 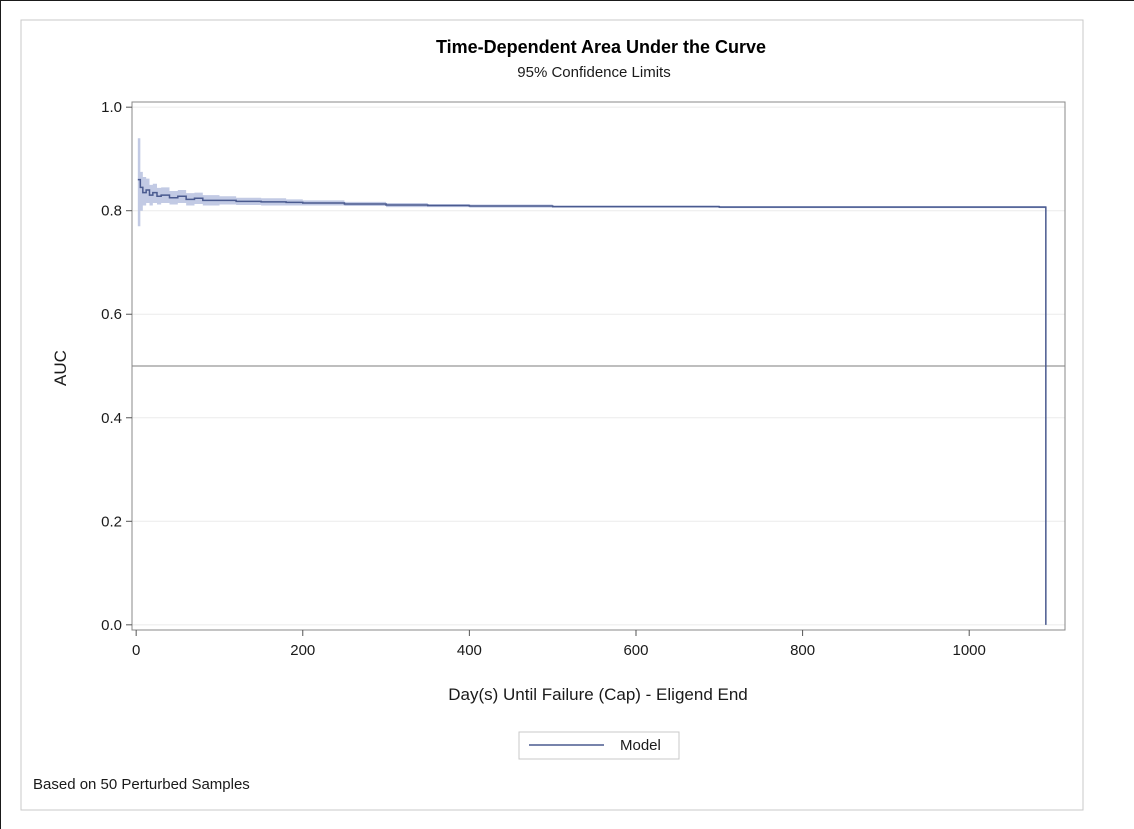 I want to click on x-tick-label-4: 800, so click(x=802, y=650).